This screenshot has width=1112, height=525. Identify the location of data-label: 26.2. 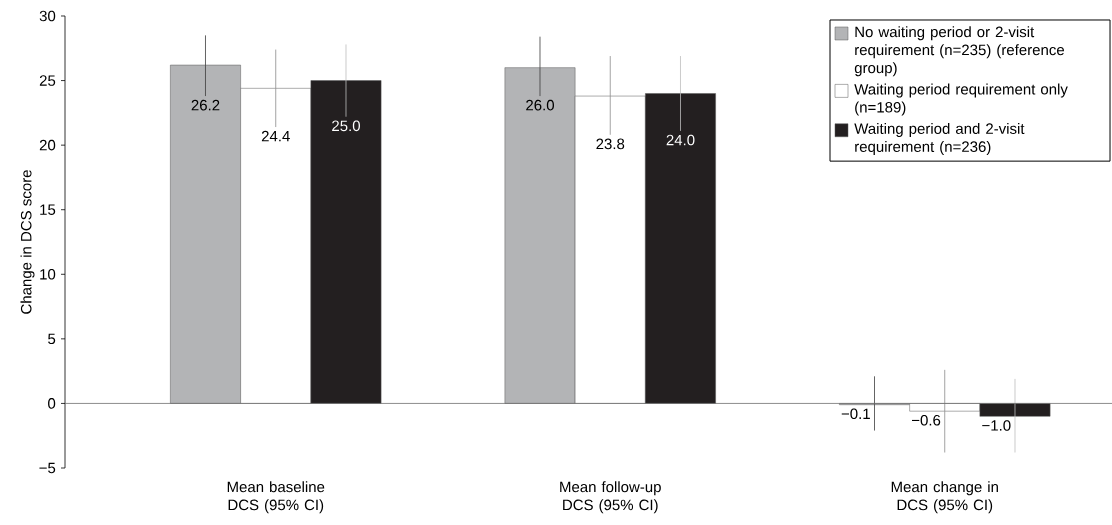
(205, 105).